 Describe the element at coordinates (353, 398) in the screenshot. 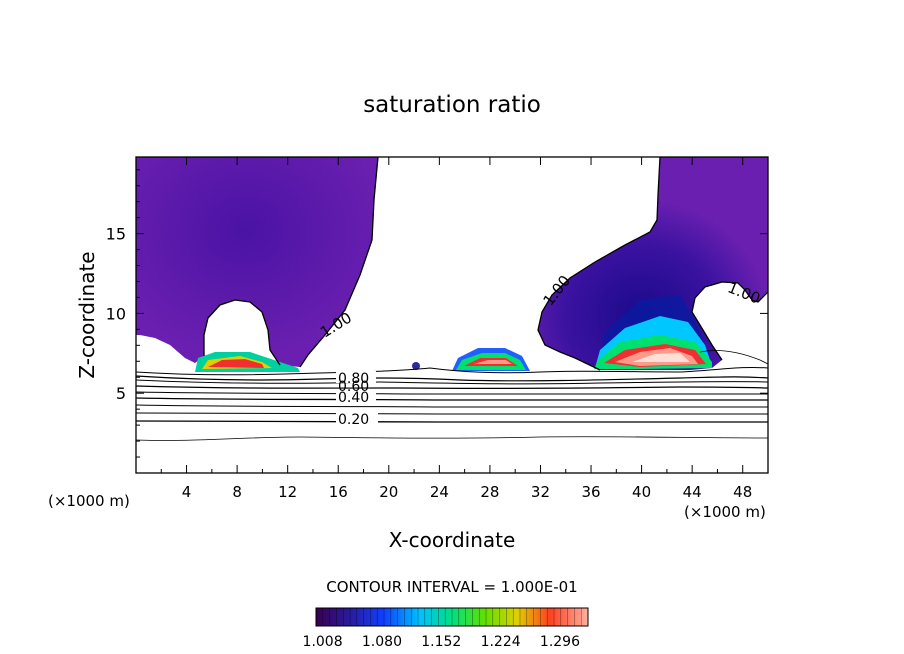

I see `contour-label: 0.40` at that location.